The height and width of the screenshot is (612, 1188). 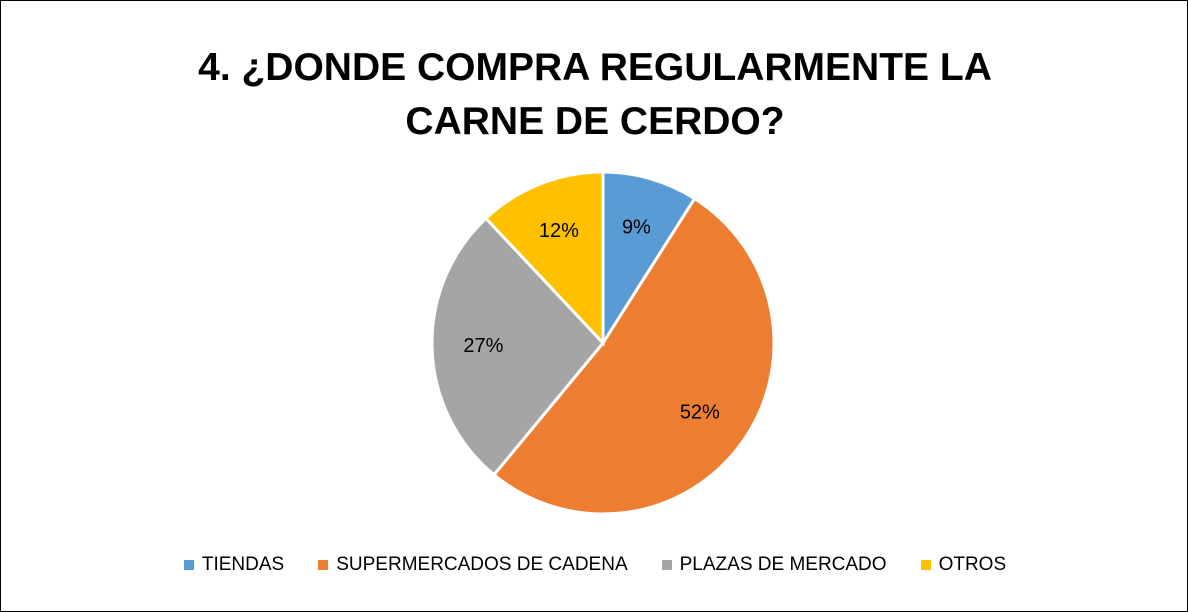 What do you see at coordinates (636, 227) in the screenshot?
I see `data-label: 9%` at bounding box center [636, 227].